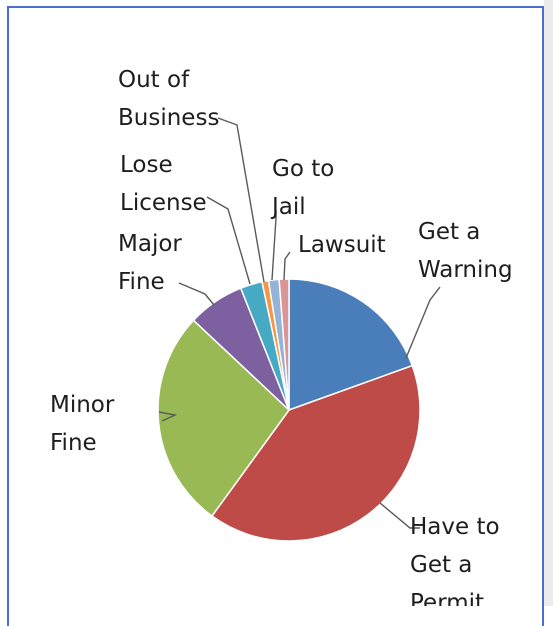 The height and width of the screenshot is (626, 553). Describe the element at coordinates (342, 245) in the screenshot. I see `slice-label-lawsuit: Lawsuit` at that location.